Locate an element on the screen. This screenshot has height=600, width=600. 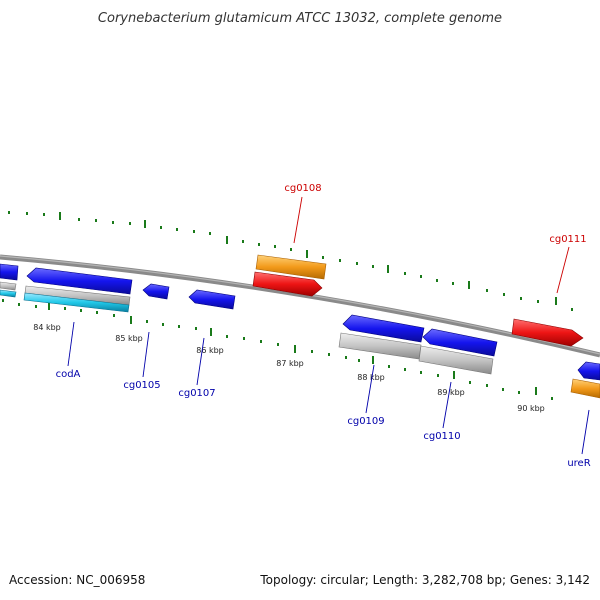
tick-label-85kbp: 85 kbp is located at coordinates (129, 338).